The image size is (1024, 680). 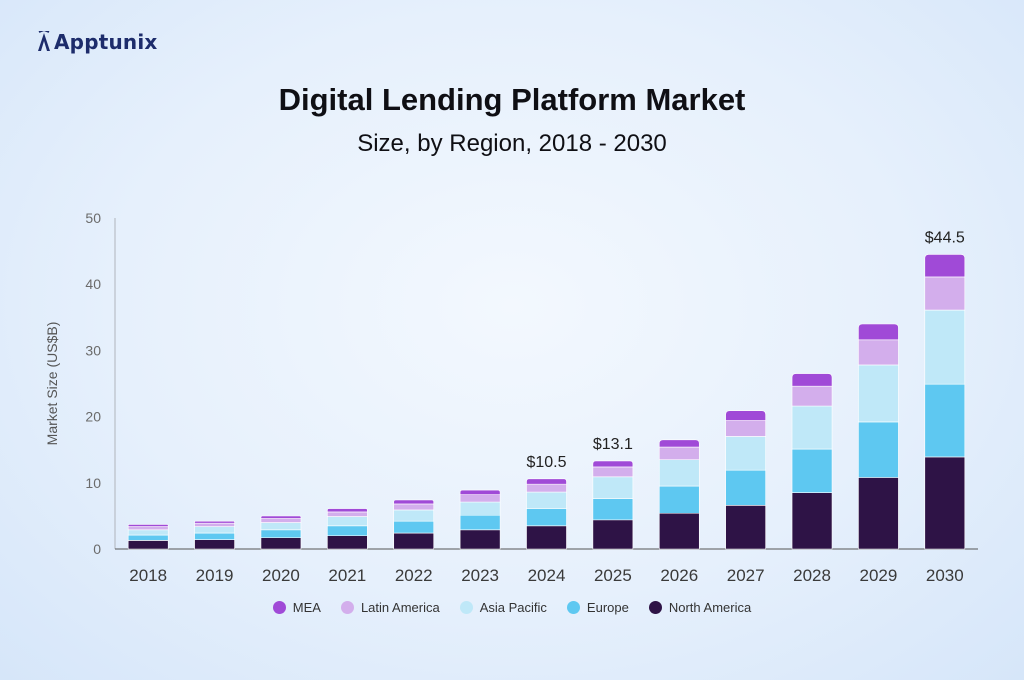 What do you see at coordinates (745, 415) in the screenshot?
I see `bar-mea-2027` at bounding box center [745, 415].